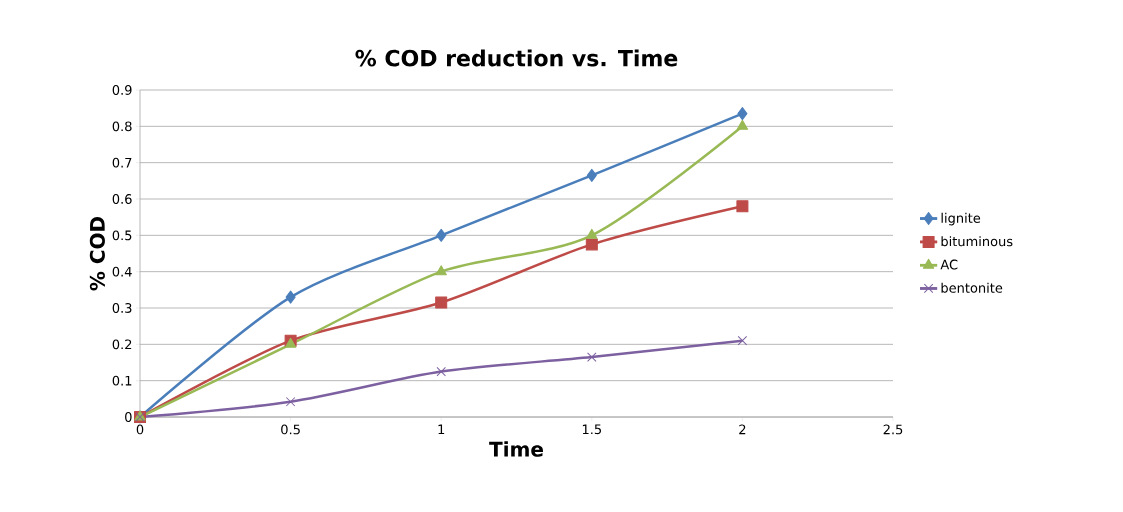 The height and width of the screenshot is (512, 1123). I want to click on x-tick-label: 2.5, so click(893, 429).